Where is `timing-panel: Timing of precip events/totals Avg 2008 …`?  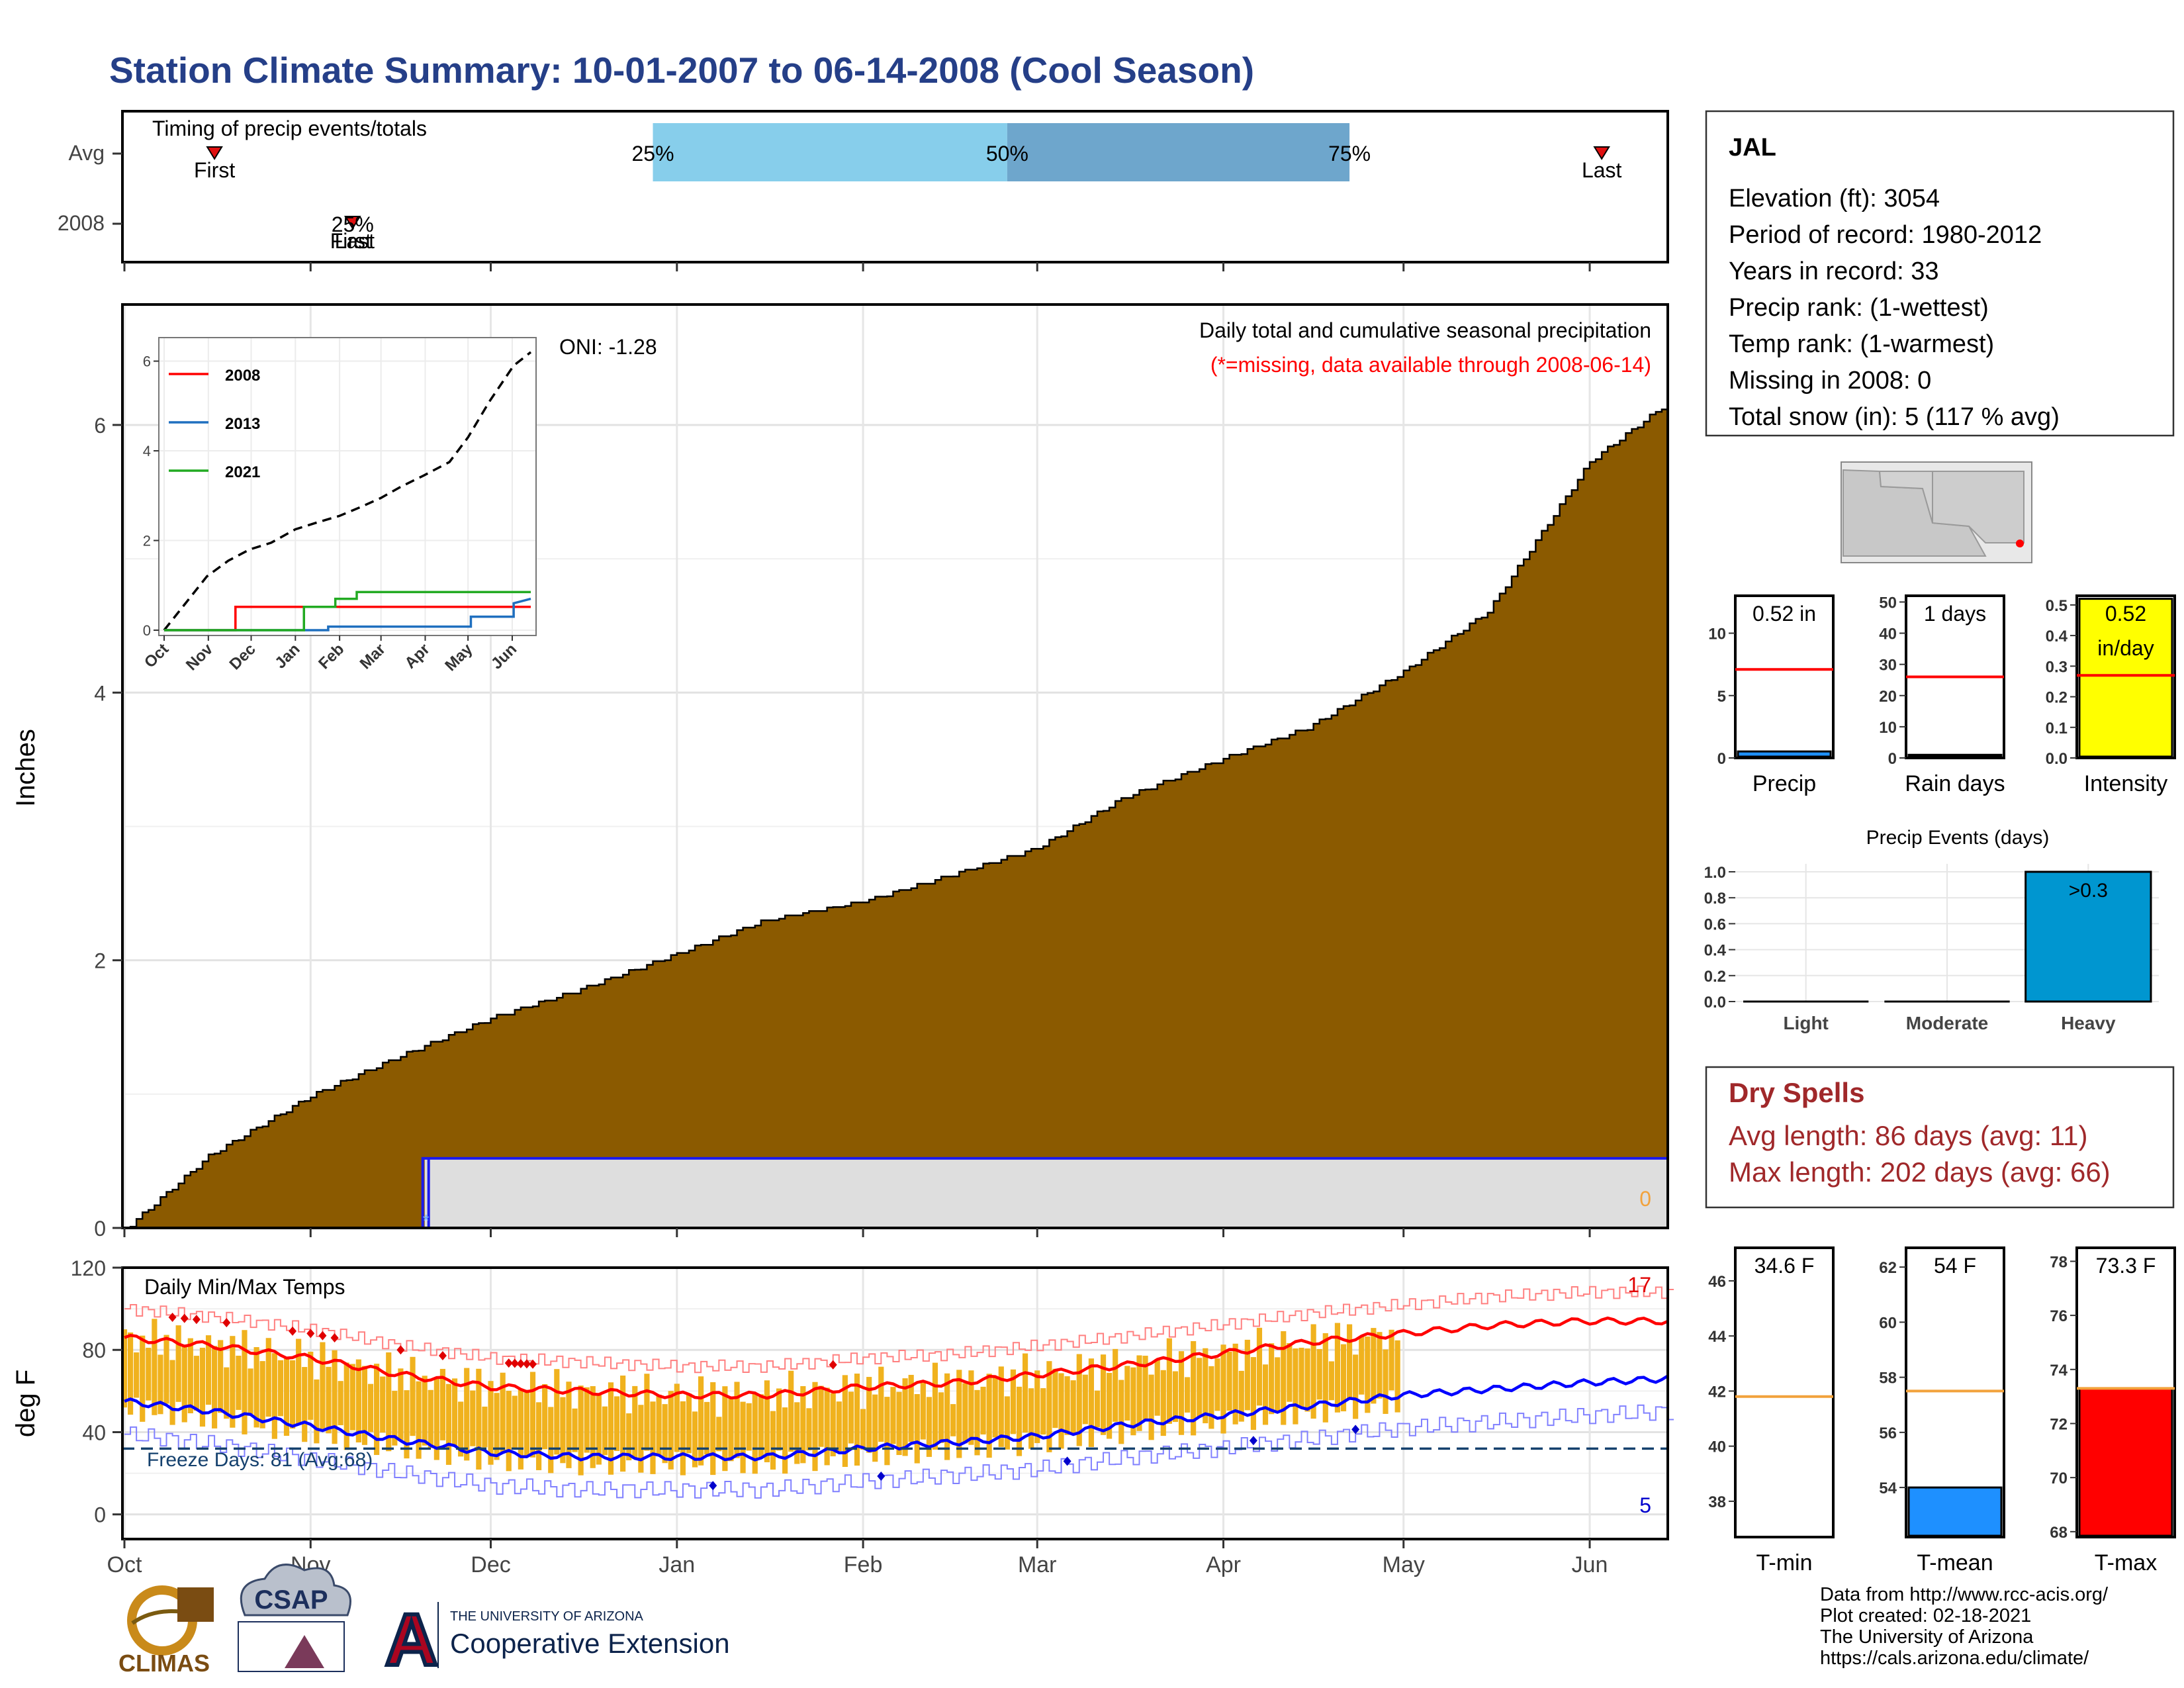 timing-panel: Timing of precip events/totals Avg 2008 … is located at coordinates (863, 190).